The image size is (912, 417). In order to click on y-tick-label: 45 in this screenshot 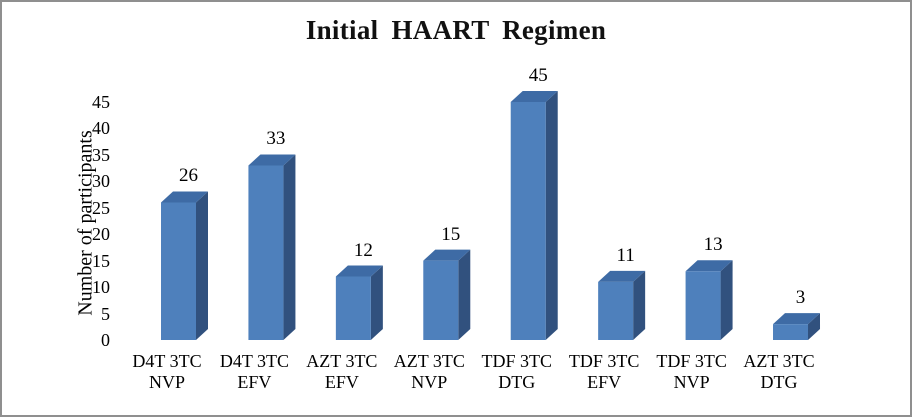, I will do `click(101, 102)`.